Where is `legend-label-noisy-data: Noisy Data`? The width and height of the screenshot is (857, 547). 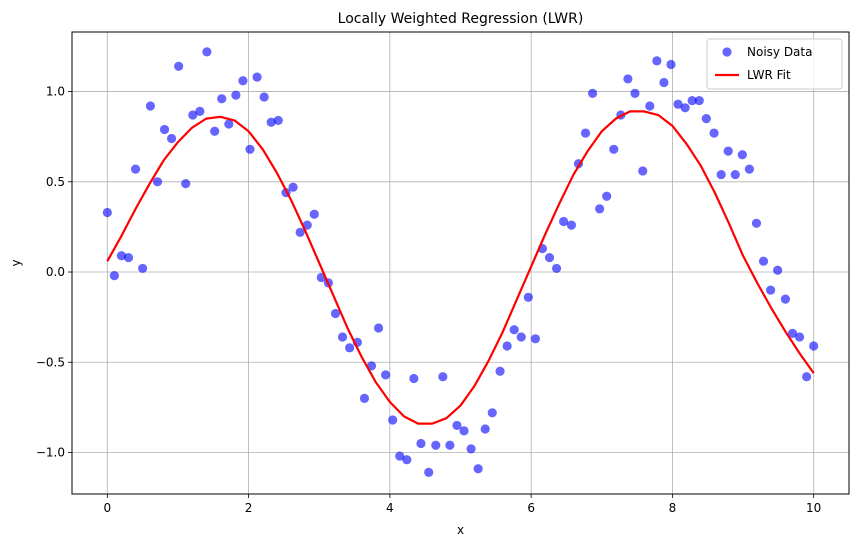 legend-label-noisy-data: Noisy Data is located at coordinates (779, 52).